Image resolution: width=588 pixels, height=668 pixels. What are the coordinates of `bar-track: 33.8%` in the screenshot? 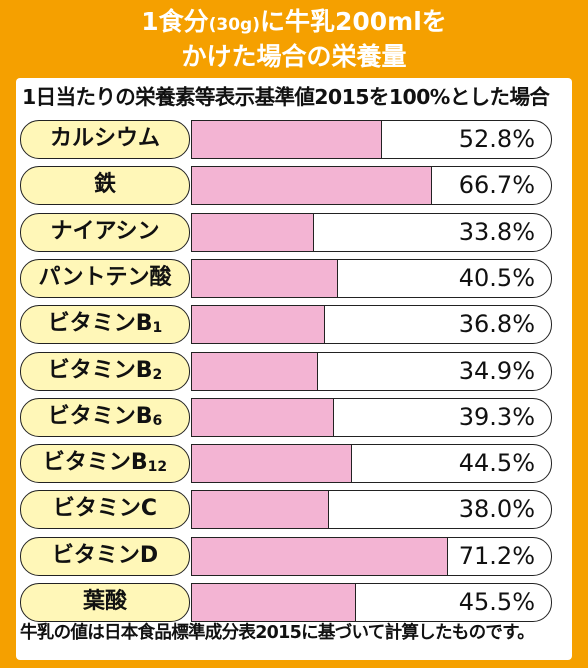 It's located at (371, 232).